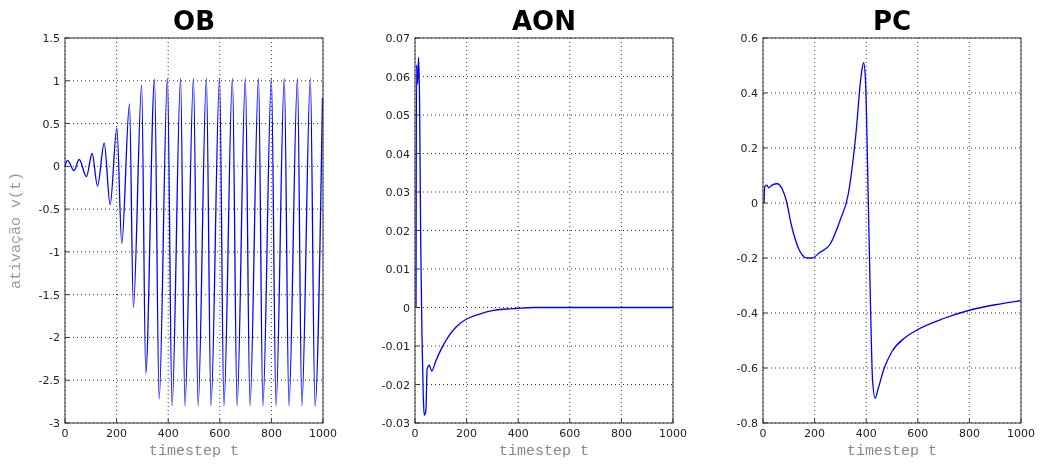  What do you see at coordinates (892, 21) in the screenshot?
I see `chart-title: PC` at bounding box center [892, 21].